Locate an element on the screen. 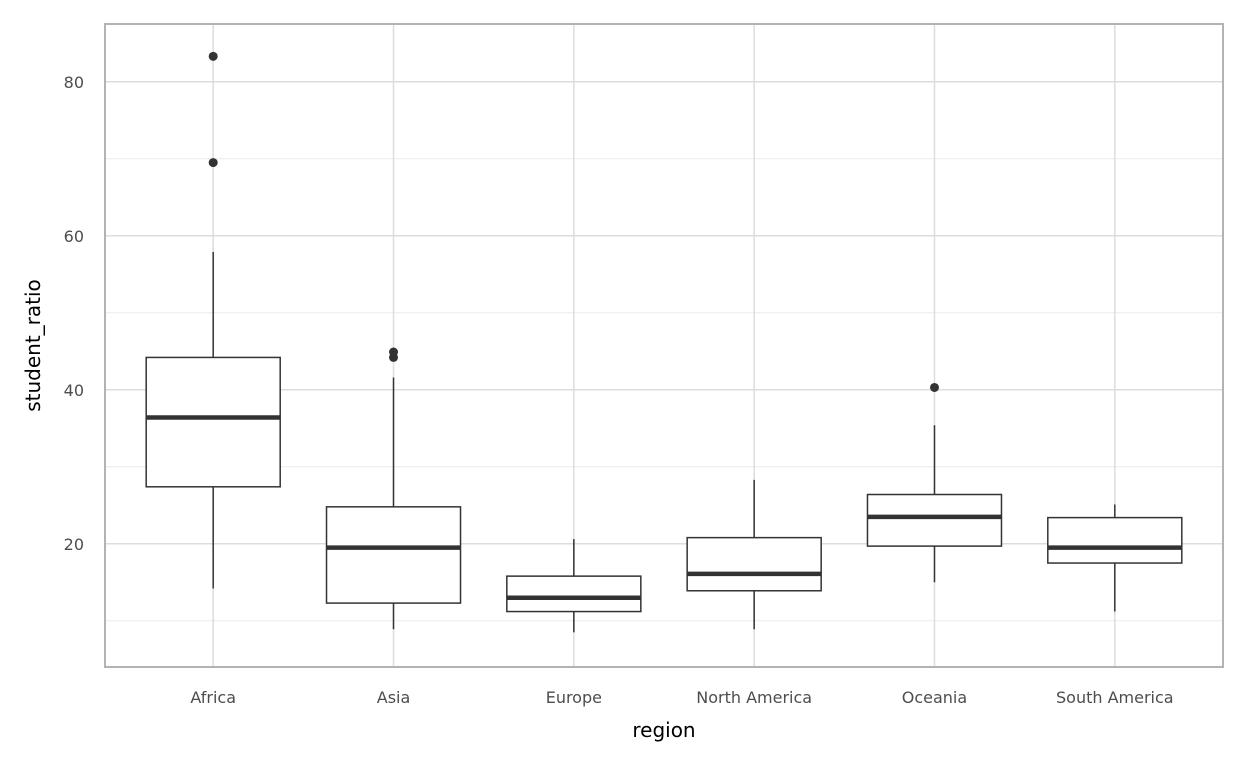 The image size is (1248, 768). x-axis-title: region is located at coordinates (663, 730).